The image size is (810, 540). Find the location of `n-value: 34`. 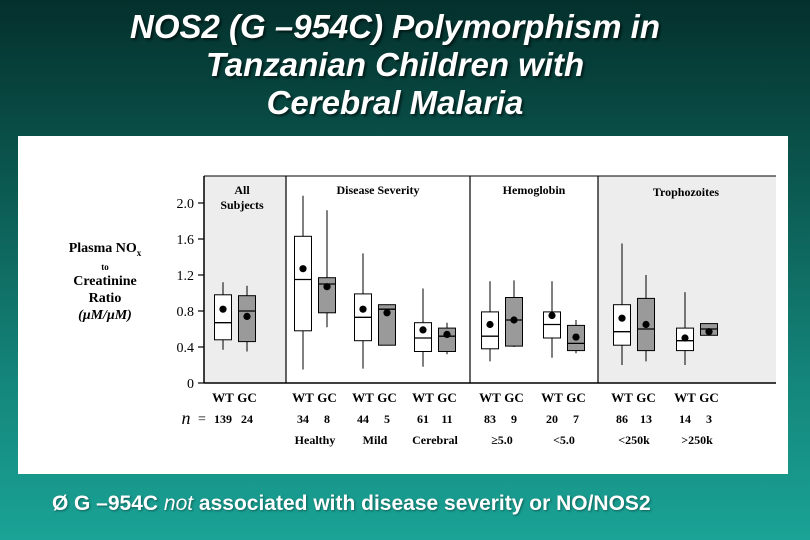

n-value: 34 is located at coordinates (303, 419).